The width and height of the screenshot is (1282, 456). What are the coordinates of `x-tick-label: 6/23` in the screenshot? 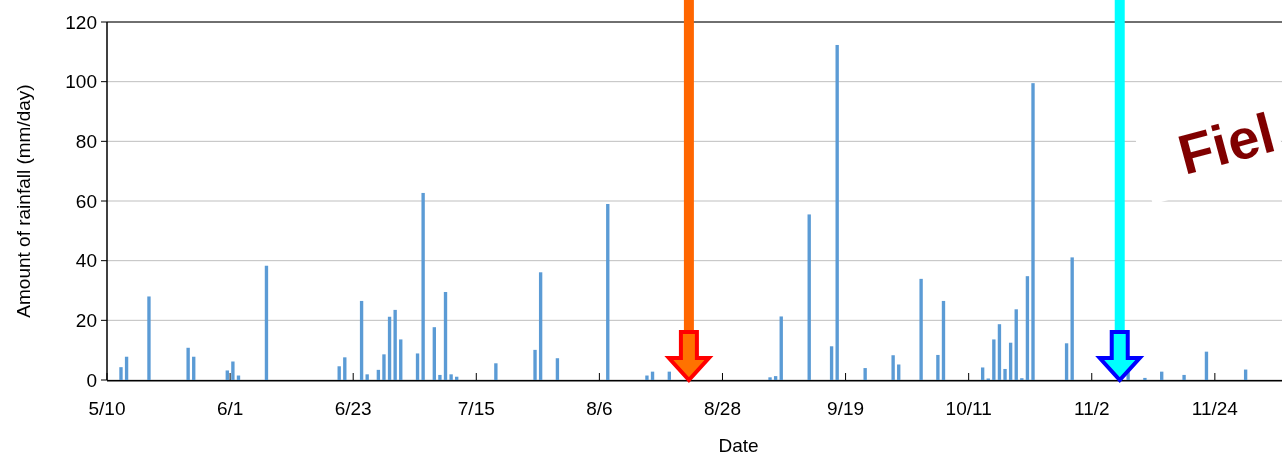 It's located at (353, 408).